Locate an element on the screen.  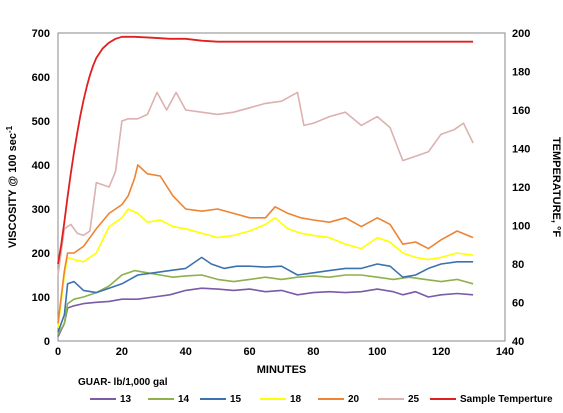
legend-label: Sample Temperture is located at coordinates (506, 399).